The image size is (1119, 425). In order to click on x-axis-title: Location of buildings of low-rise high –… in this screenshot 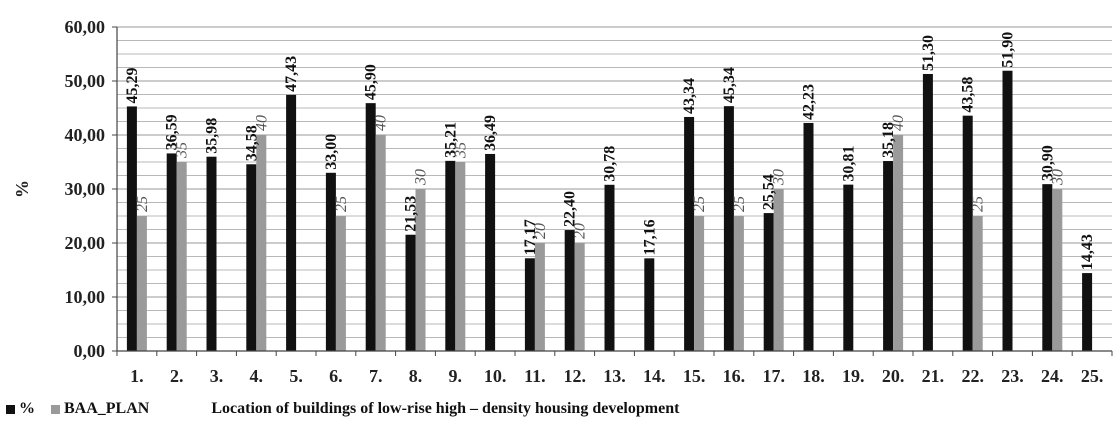, I will do `click(445, 409)`.